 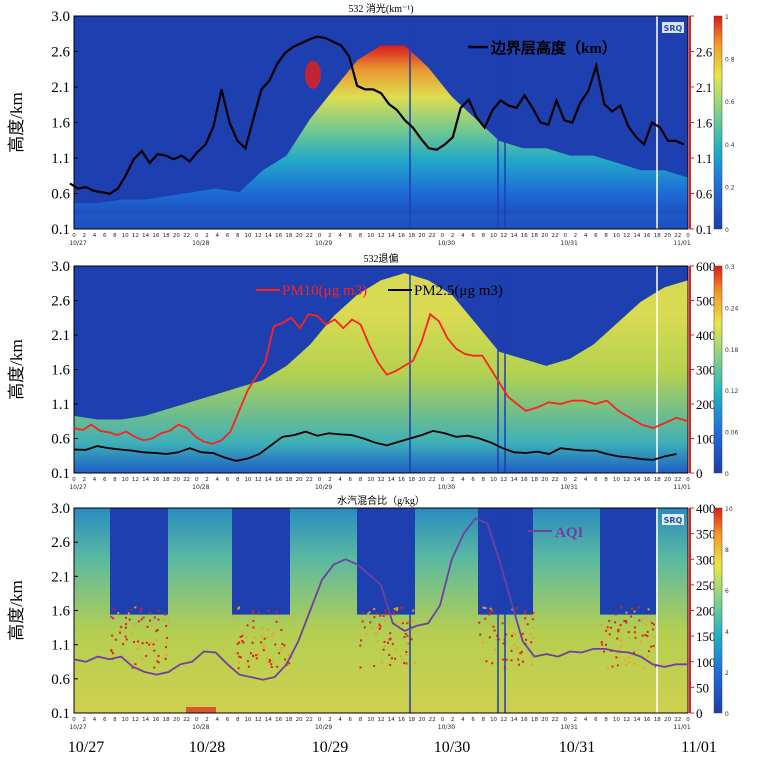 I want to click on right-tick-label: 1.6, so click(x=704, y=123).